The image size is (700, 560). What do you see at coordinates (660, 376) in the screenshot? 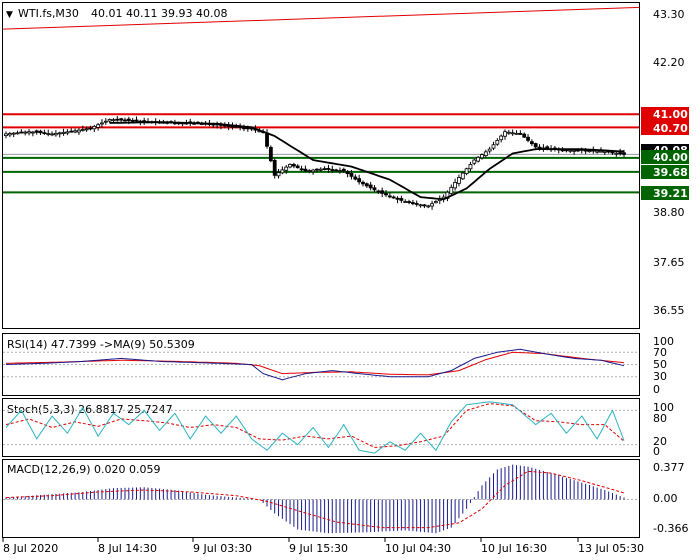
I see `rsi-y-tick: 30` at bounding box center [660, 376].